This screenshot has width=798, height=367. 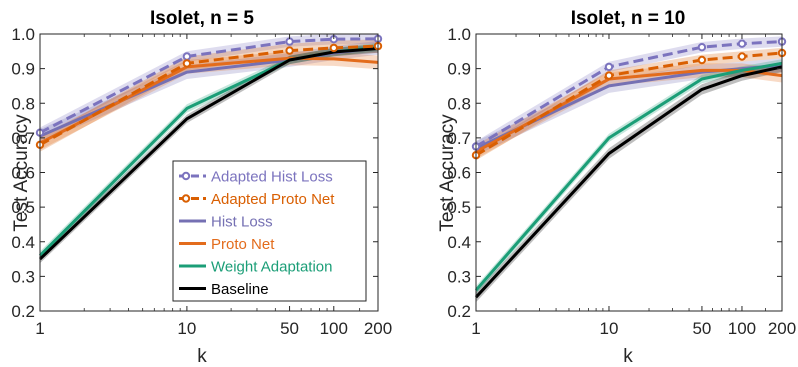 What do you see at coordinates (240, 289) in the screenshot?
I see `legend-label: Baseline` at bounding box center [240, 289].